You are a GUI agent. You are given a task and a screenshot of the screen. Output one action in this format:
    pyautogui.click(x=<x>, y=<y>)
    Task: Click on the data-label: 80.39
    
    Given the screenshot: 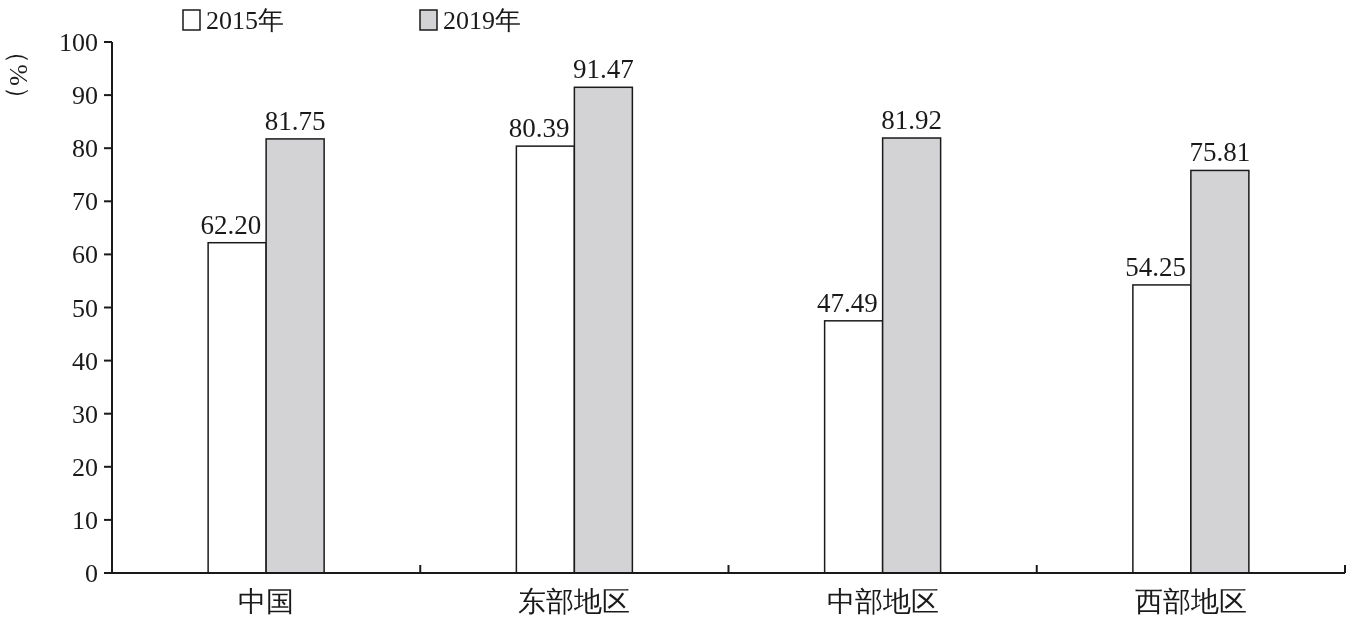 What is the action you would take?
    pyautogui.click(x=539, y=128)
    